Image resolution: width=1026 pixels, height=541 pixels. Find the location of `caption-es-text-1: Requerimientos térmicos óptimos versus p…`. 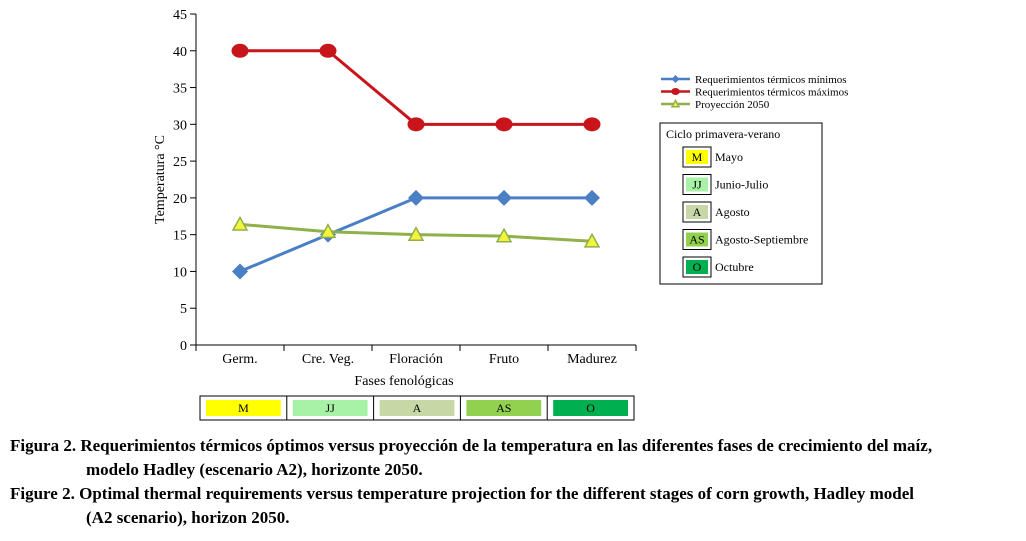

caption-es-text-1: Requerimientos térmicos óptimos versus p… is located at coordinates (506, 445).